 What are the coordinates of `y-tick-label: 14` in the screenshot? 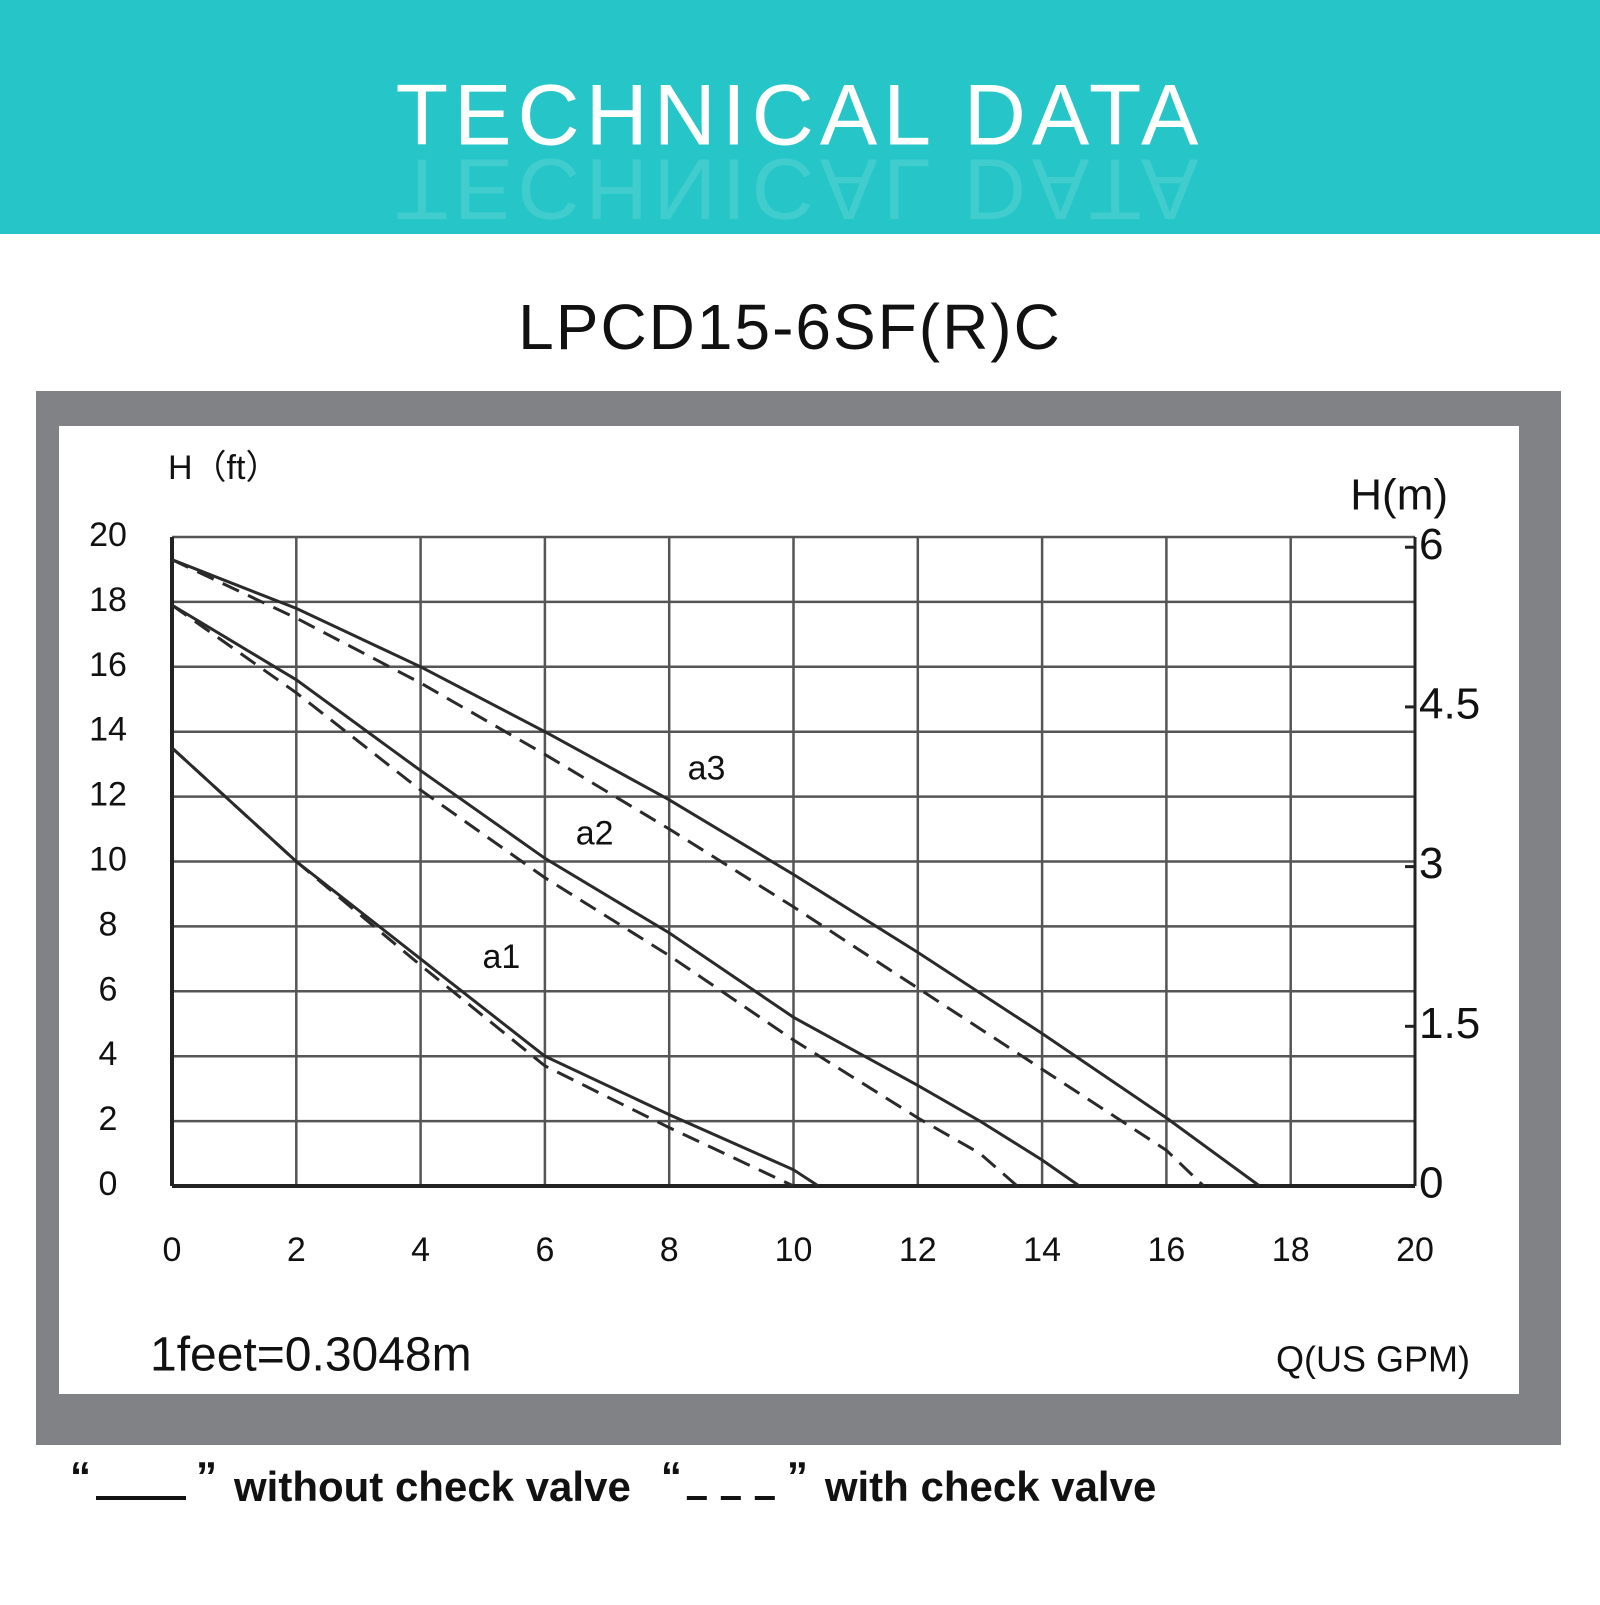 It's located at (108, 730).